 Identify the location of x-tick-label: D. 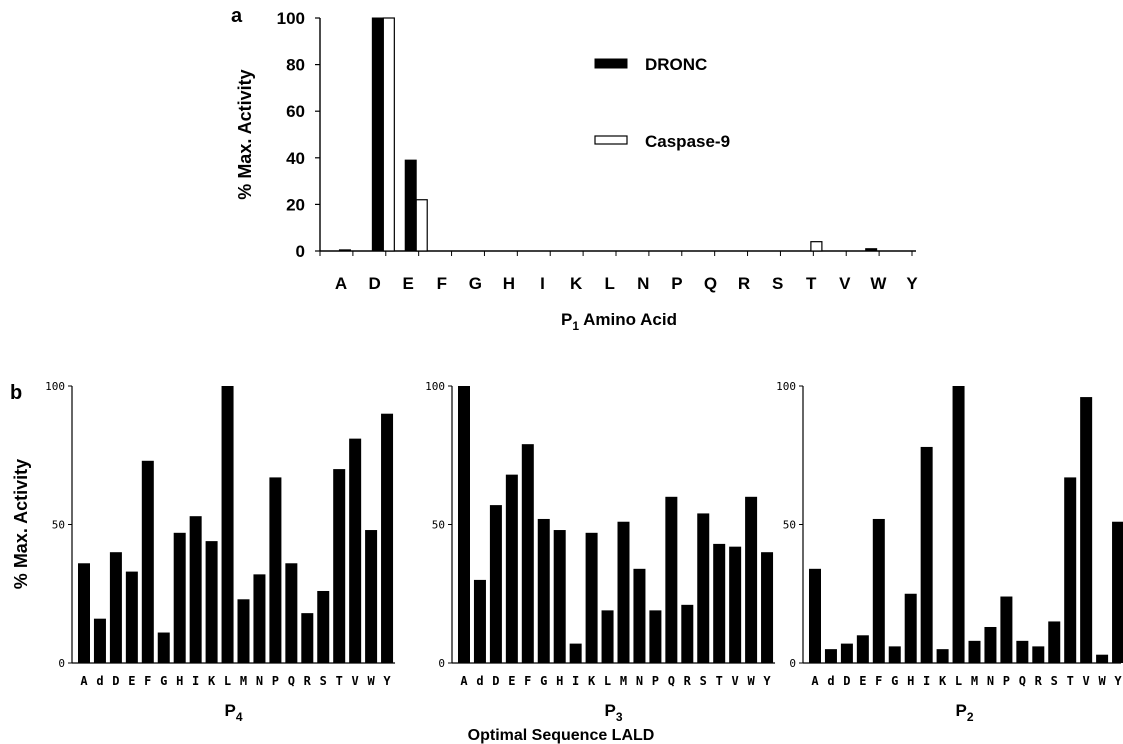
(374, 283).